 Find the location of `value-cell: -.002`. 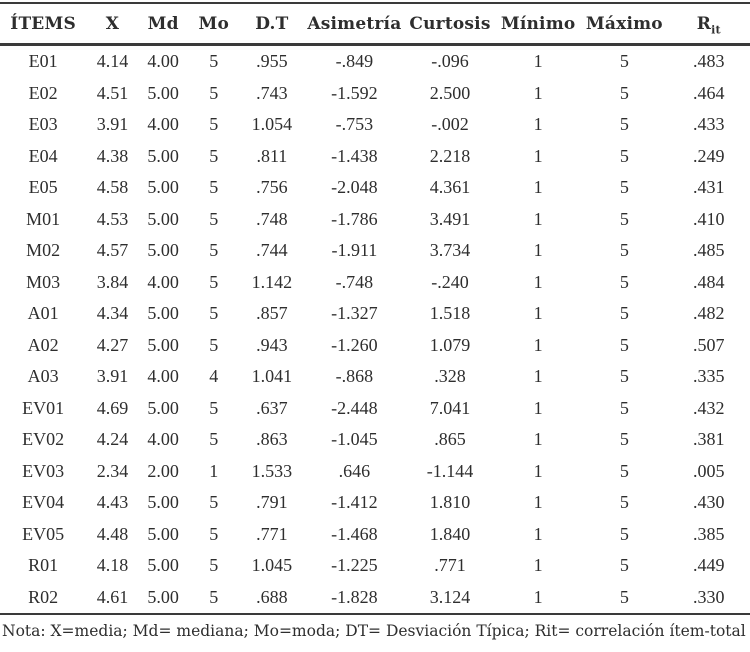

value-cell: -.002 is located at coordinates (450, 124).